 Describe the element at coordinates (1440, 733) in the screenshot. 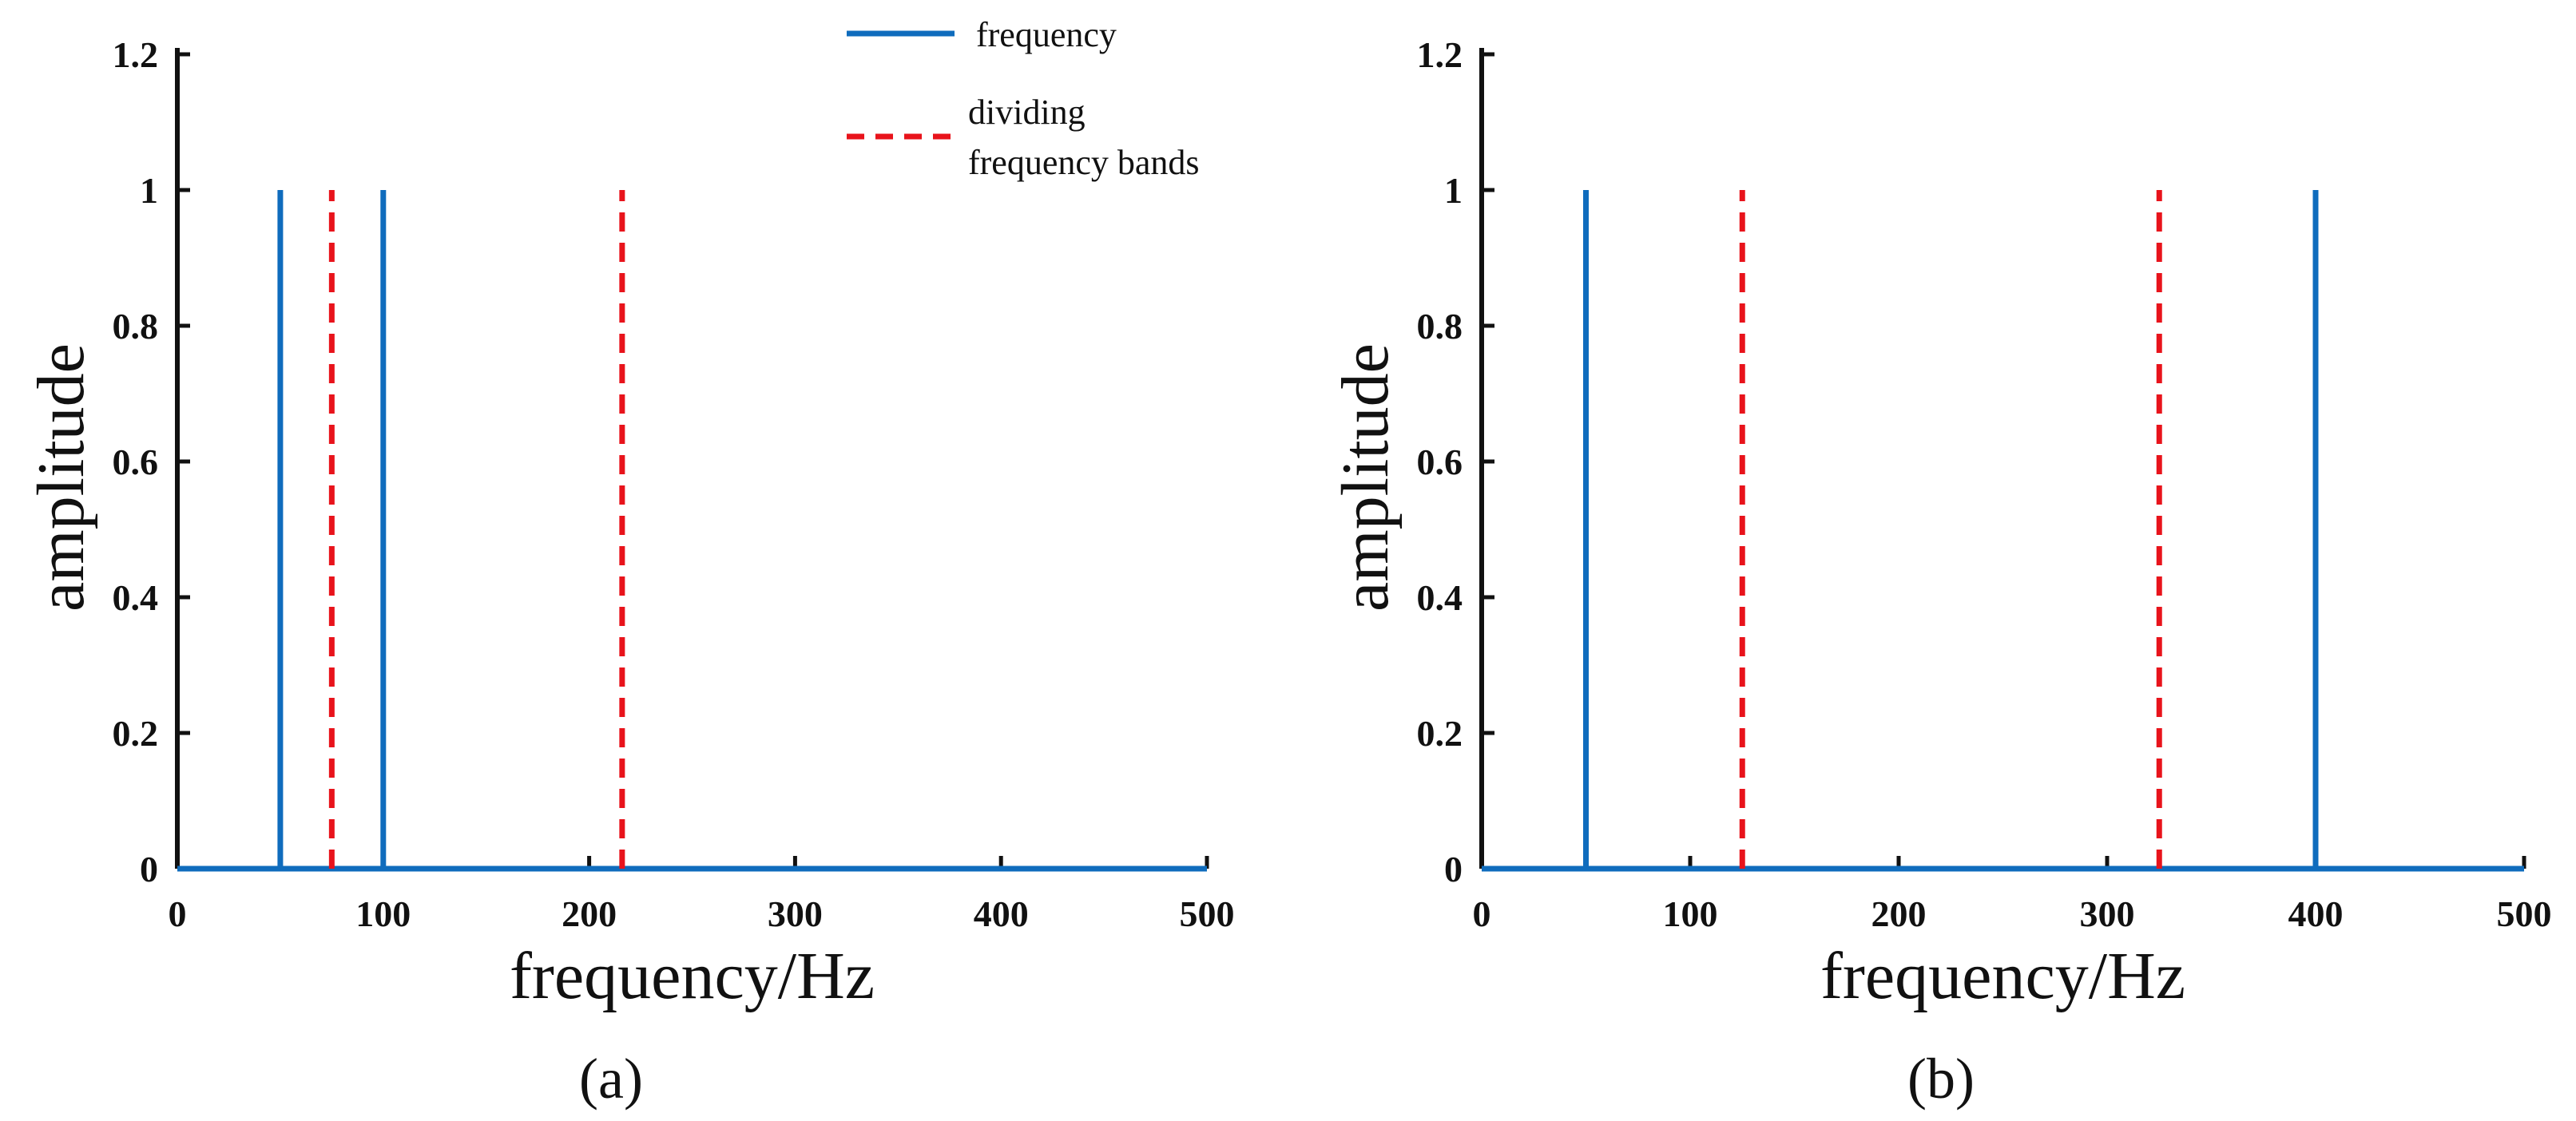

I see `chart-b-y-tick-label: 0.2` at that location.